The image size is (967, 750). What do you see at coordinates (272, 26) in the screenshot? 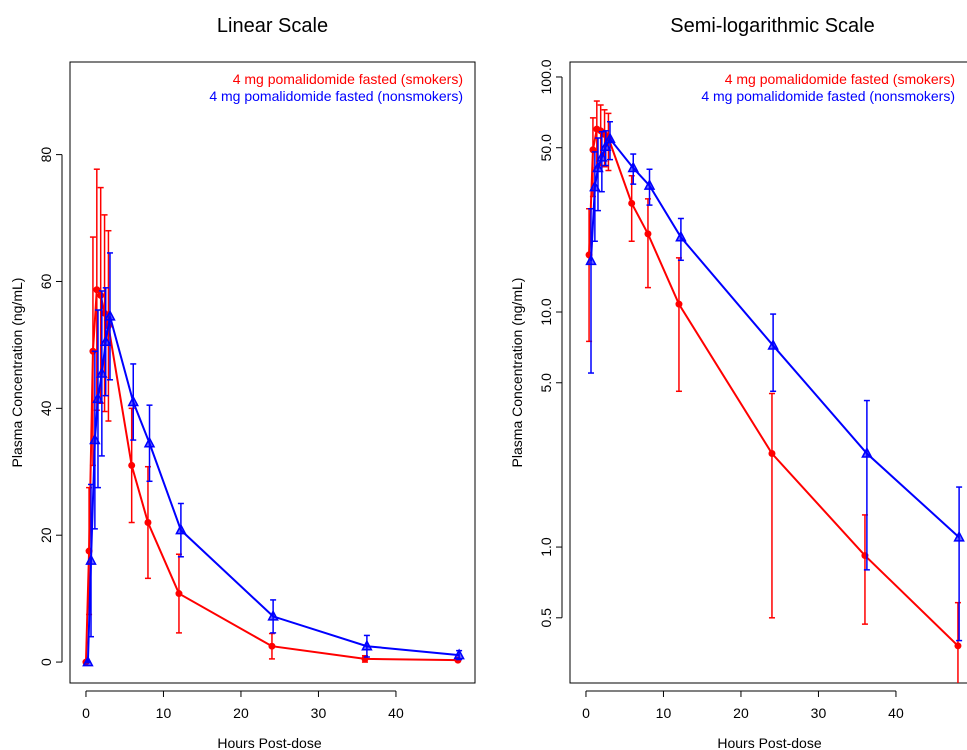
I see `chart-title: Linear Scale` at bounding box center [272, 26].